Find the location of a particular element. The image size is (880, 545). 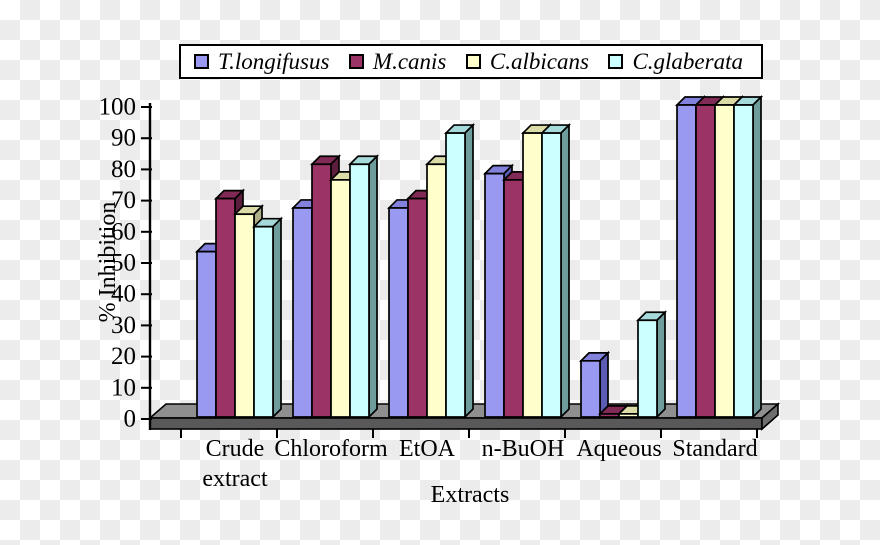

x-category-label: Standard is located at coordinates (714, 449).